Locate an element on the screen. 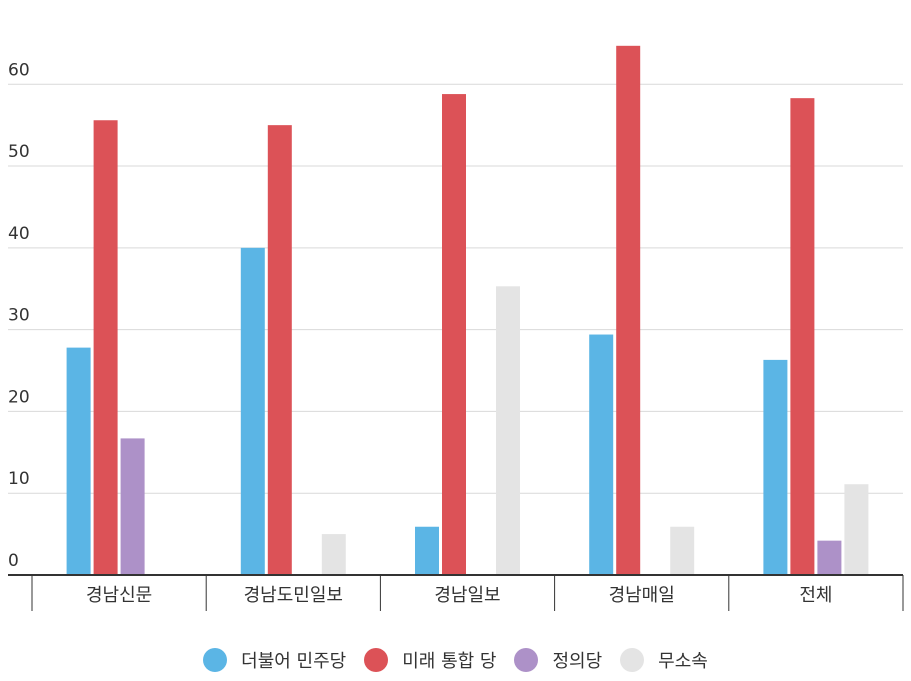 The image size is (911, 681). y-tick-label: 40 is located at coordinates (19, 234).